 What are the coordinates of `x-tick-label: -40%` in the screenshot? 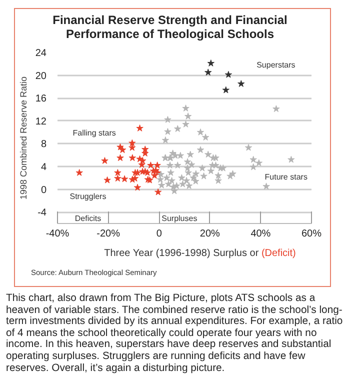 It's located at (58, 234).